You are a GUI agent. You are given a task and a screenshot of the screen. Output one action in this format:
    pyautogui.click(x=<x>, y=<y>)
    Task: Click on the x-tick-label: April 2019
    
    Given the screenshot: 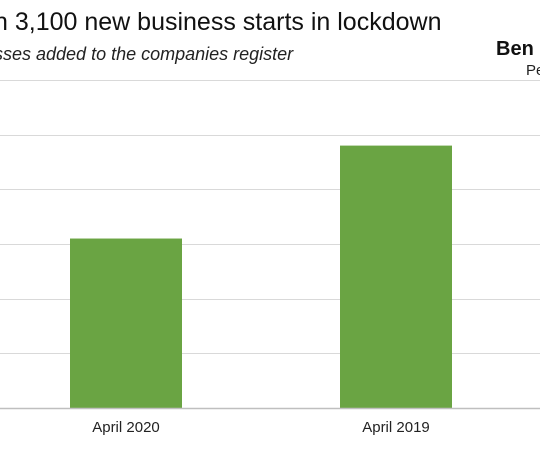 What is the action you would take?
    pyautogui.click(x=396, y=427)
    